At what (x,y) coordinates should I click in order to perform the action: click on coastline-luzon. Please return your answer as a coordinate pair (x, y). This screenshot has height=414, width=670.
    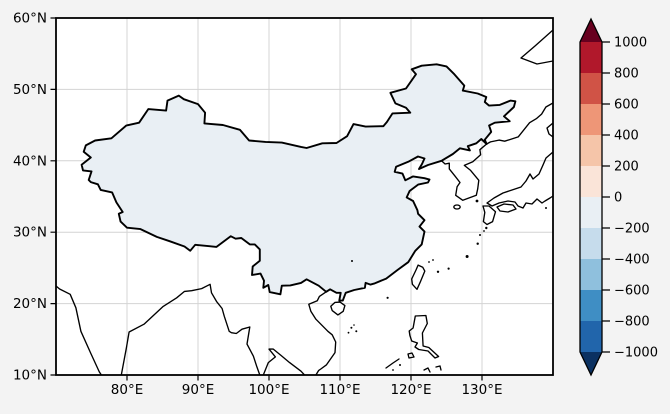
    Looking at the image, I should click on (424, 336).